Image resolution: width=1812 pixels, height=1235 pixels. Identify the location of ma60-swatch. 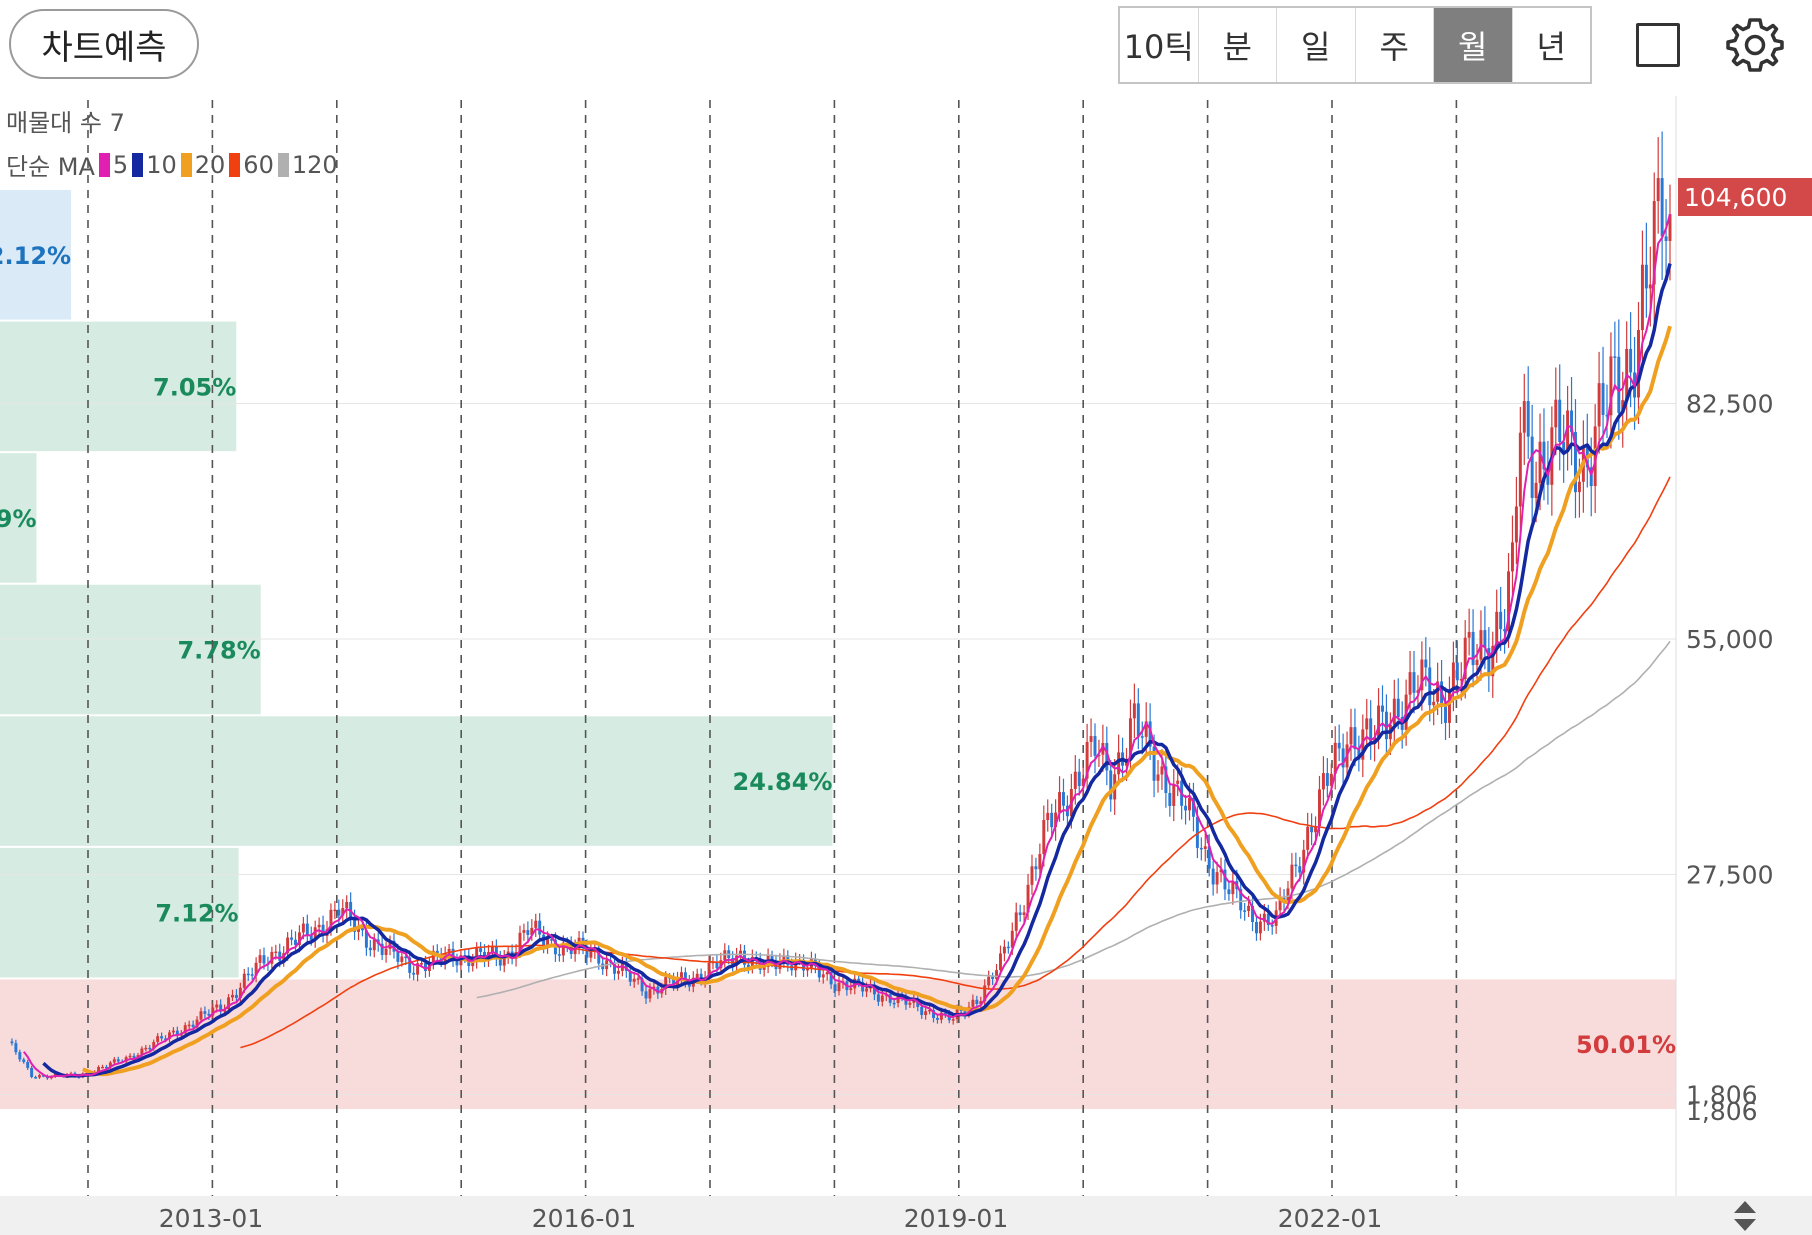
(235, 164).